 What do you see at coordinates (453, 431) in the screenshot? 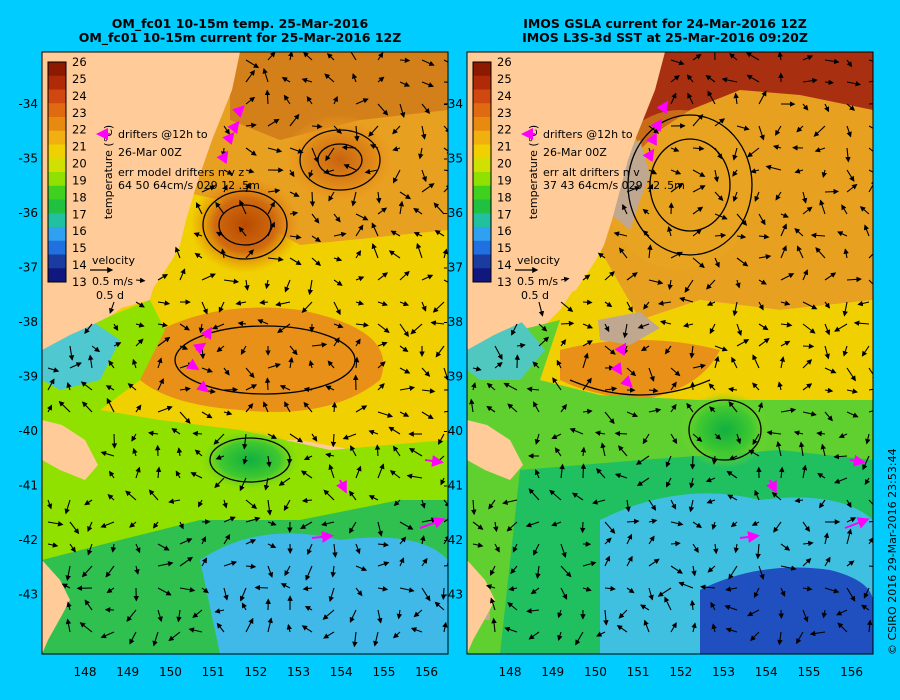
I see `lat-tick-label: -40` at bounding box center [453, 431].